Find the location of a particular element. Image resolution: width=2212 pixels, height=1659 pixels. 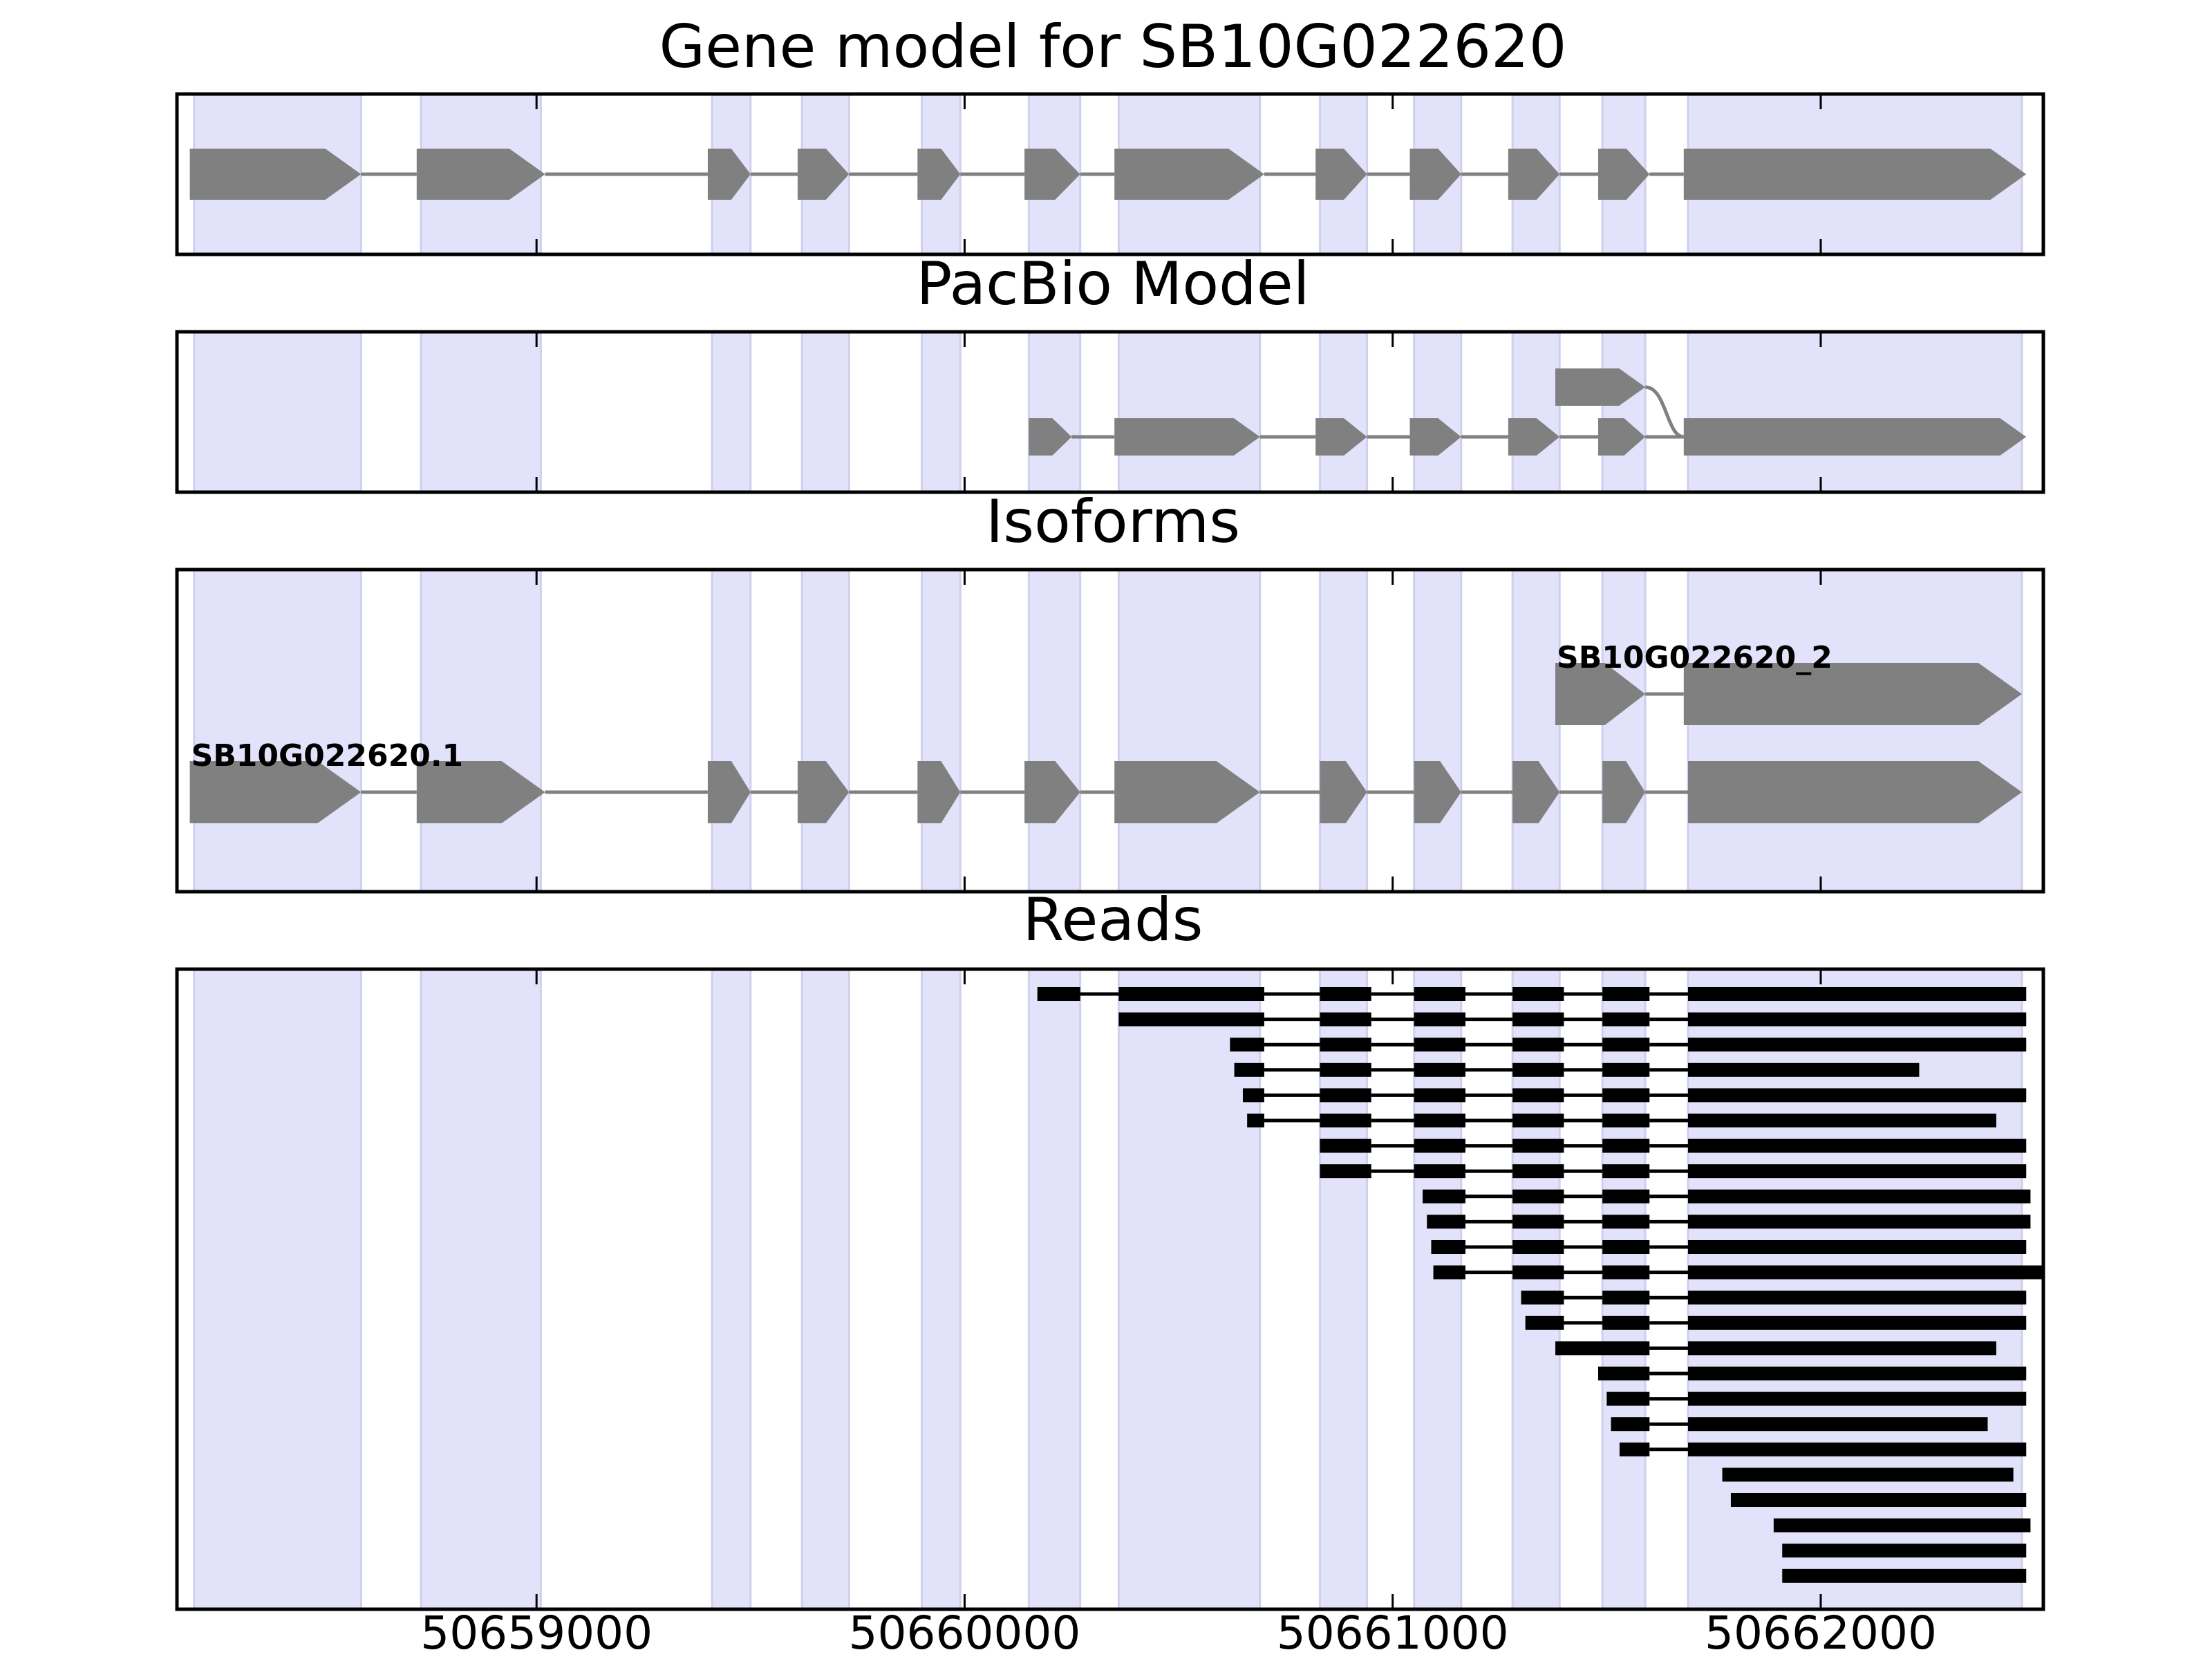

x-tick-label-1: 50660000 is located at coordinates (964, 1633).